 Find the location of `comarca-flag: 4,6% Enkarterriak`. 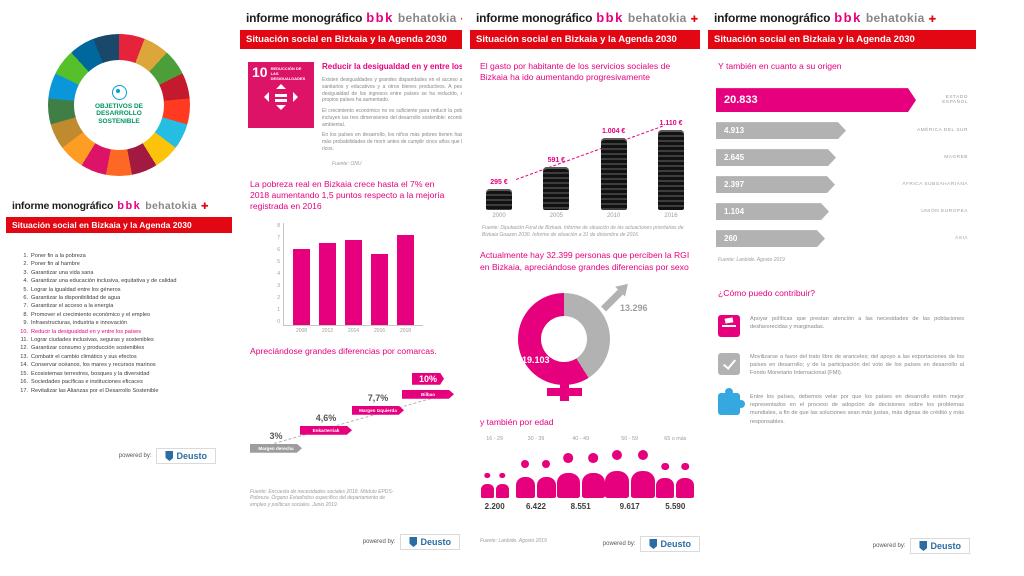

comarca-flag: 4,6% Enkarterriak is located at coordinates (326, 424).